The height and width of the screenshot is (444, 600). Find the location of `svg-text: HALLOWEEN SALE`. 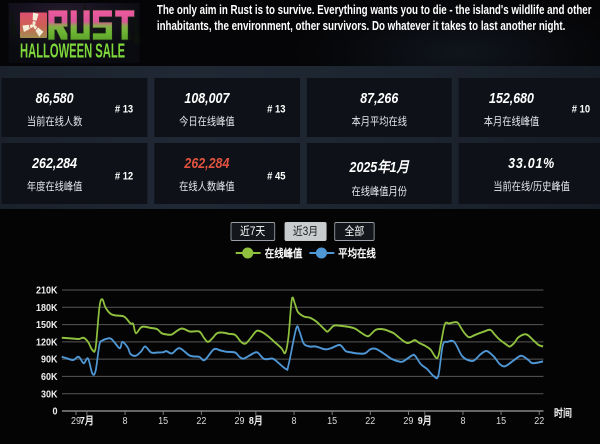

svg-text: HALLOWEEN SALE is located at coordinates (72, 50).